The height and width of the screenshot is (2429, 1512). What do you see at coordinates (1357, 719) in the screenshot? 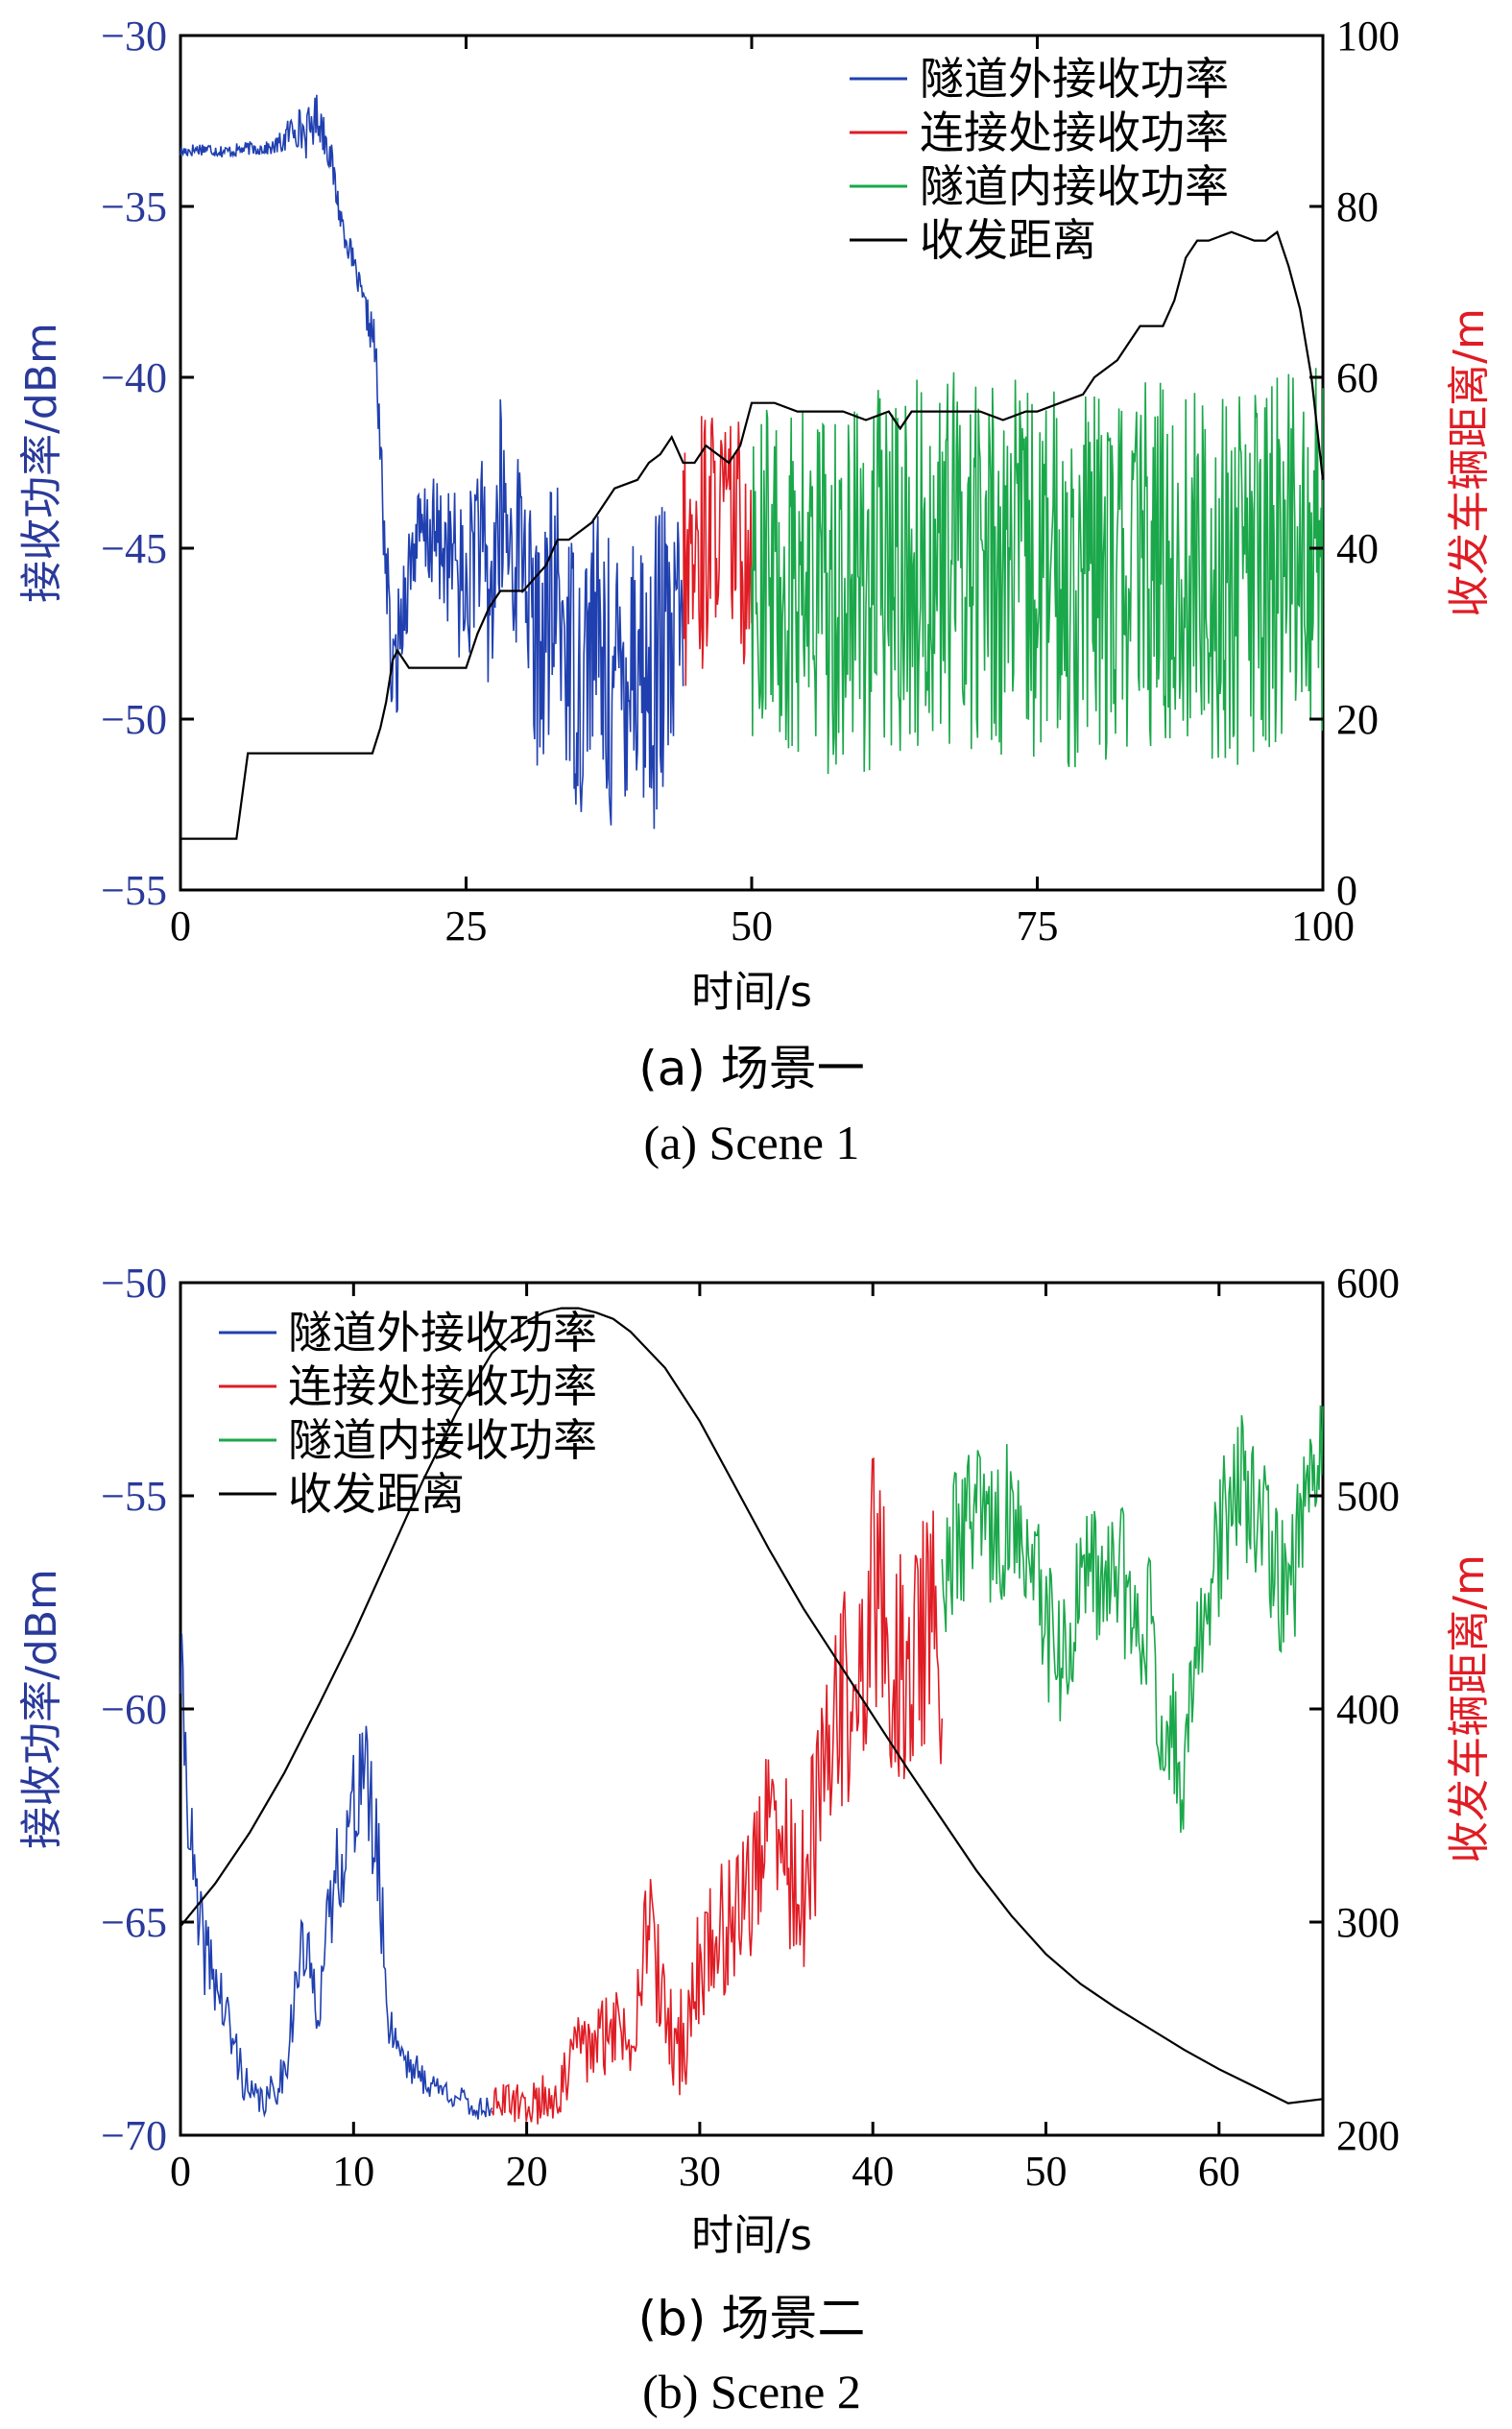
I see `y-right-tick-label: 20` at bounding box center [1357, 719].